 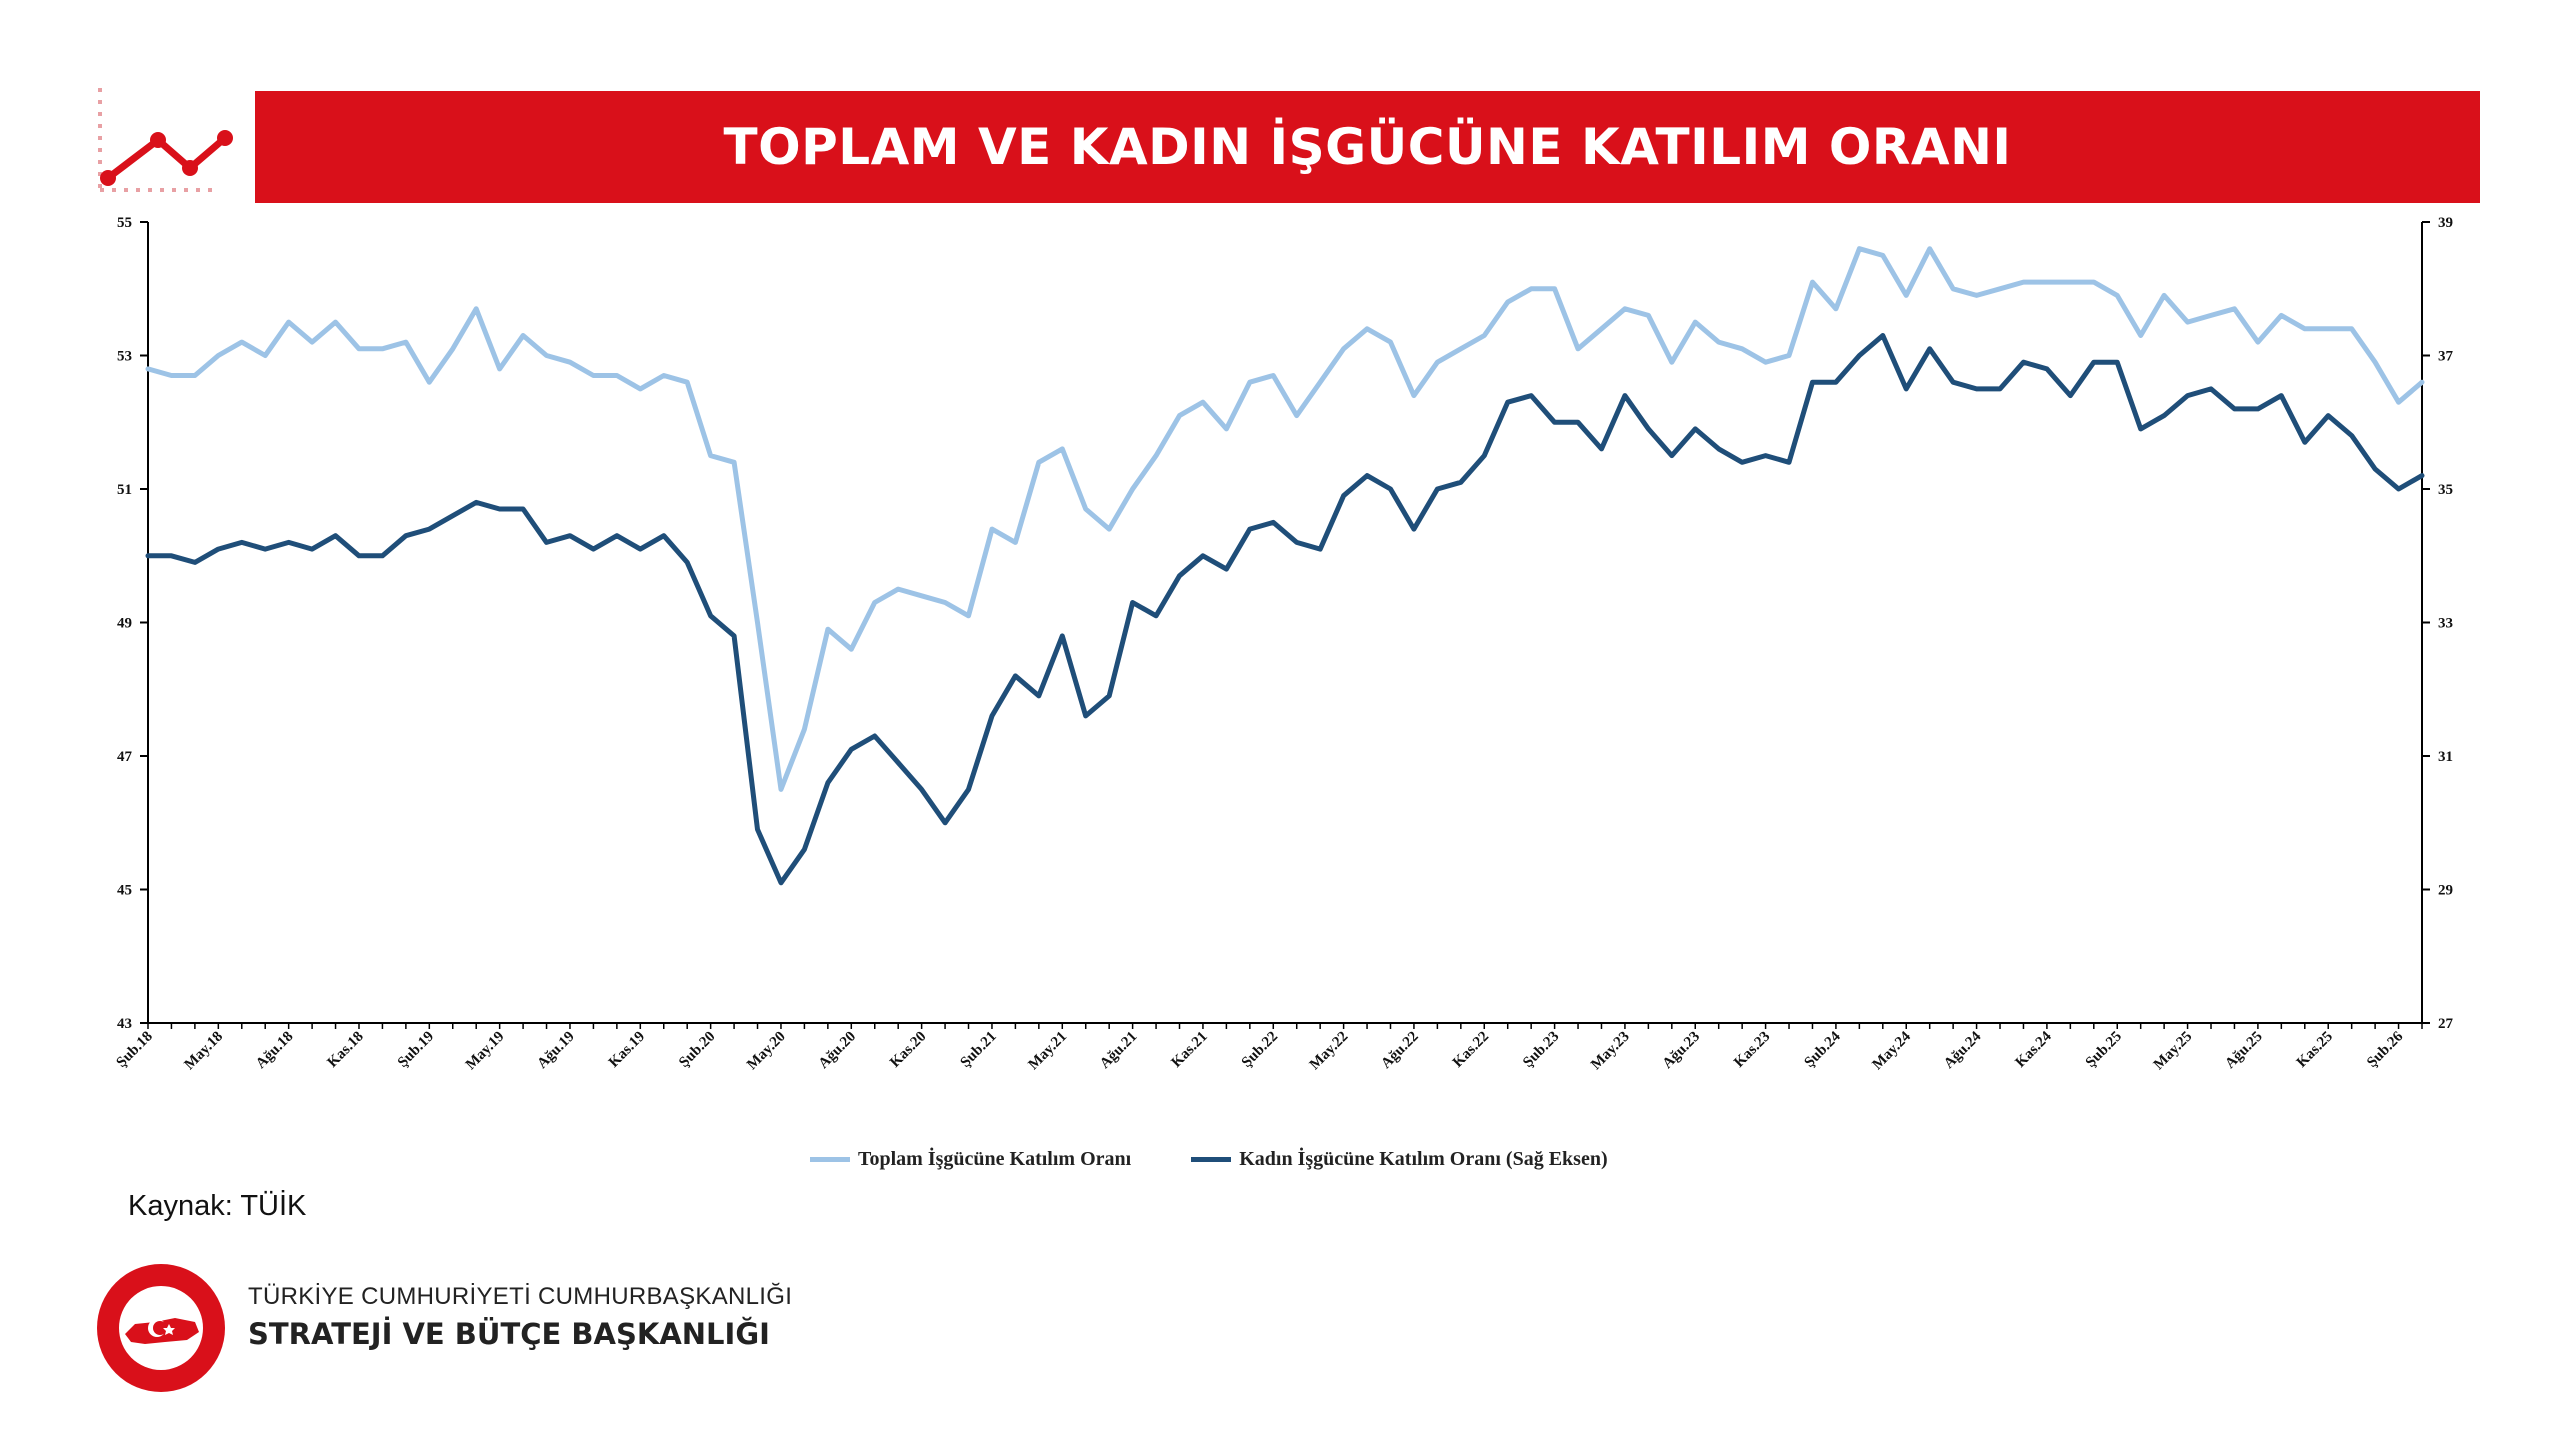 What do you see at coordinates (1681, 1050) in the screenshot?
I see `x-tick-label: Ağu.23` at bounding box center [1681, 1050].